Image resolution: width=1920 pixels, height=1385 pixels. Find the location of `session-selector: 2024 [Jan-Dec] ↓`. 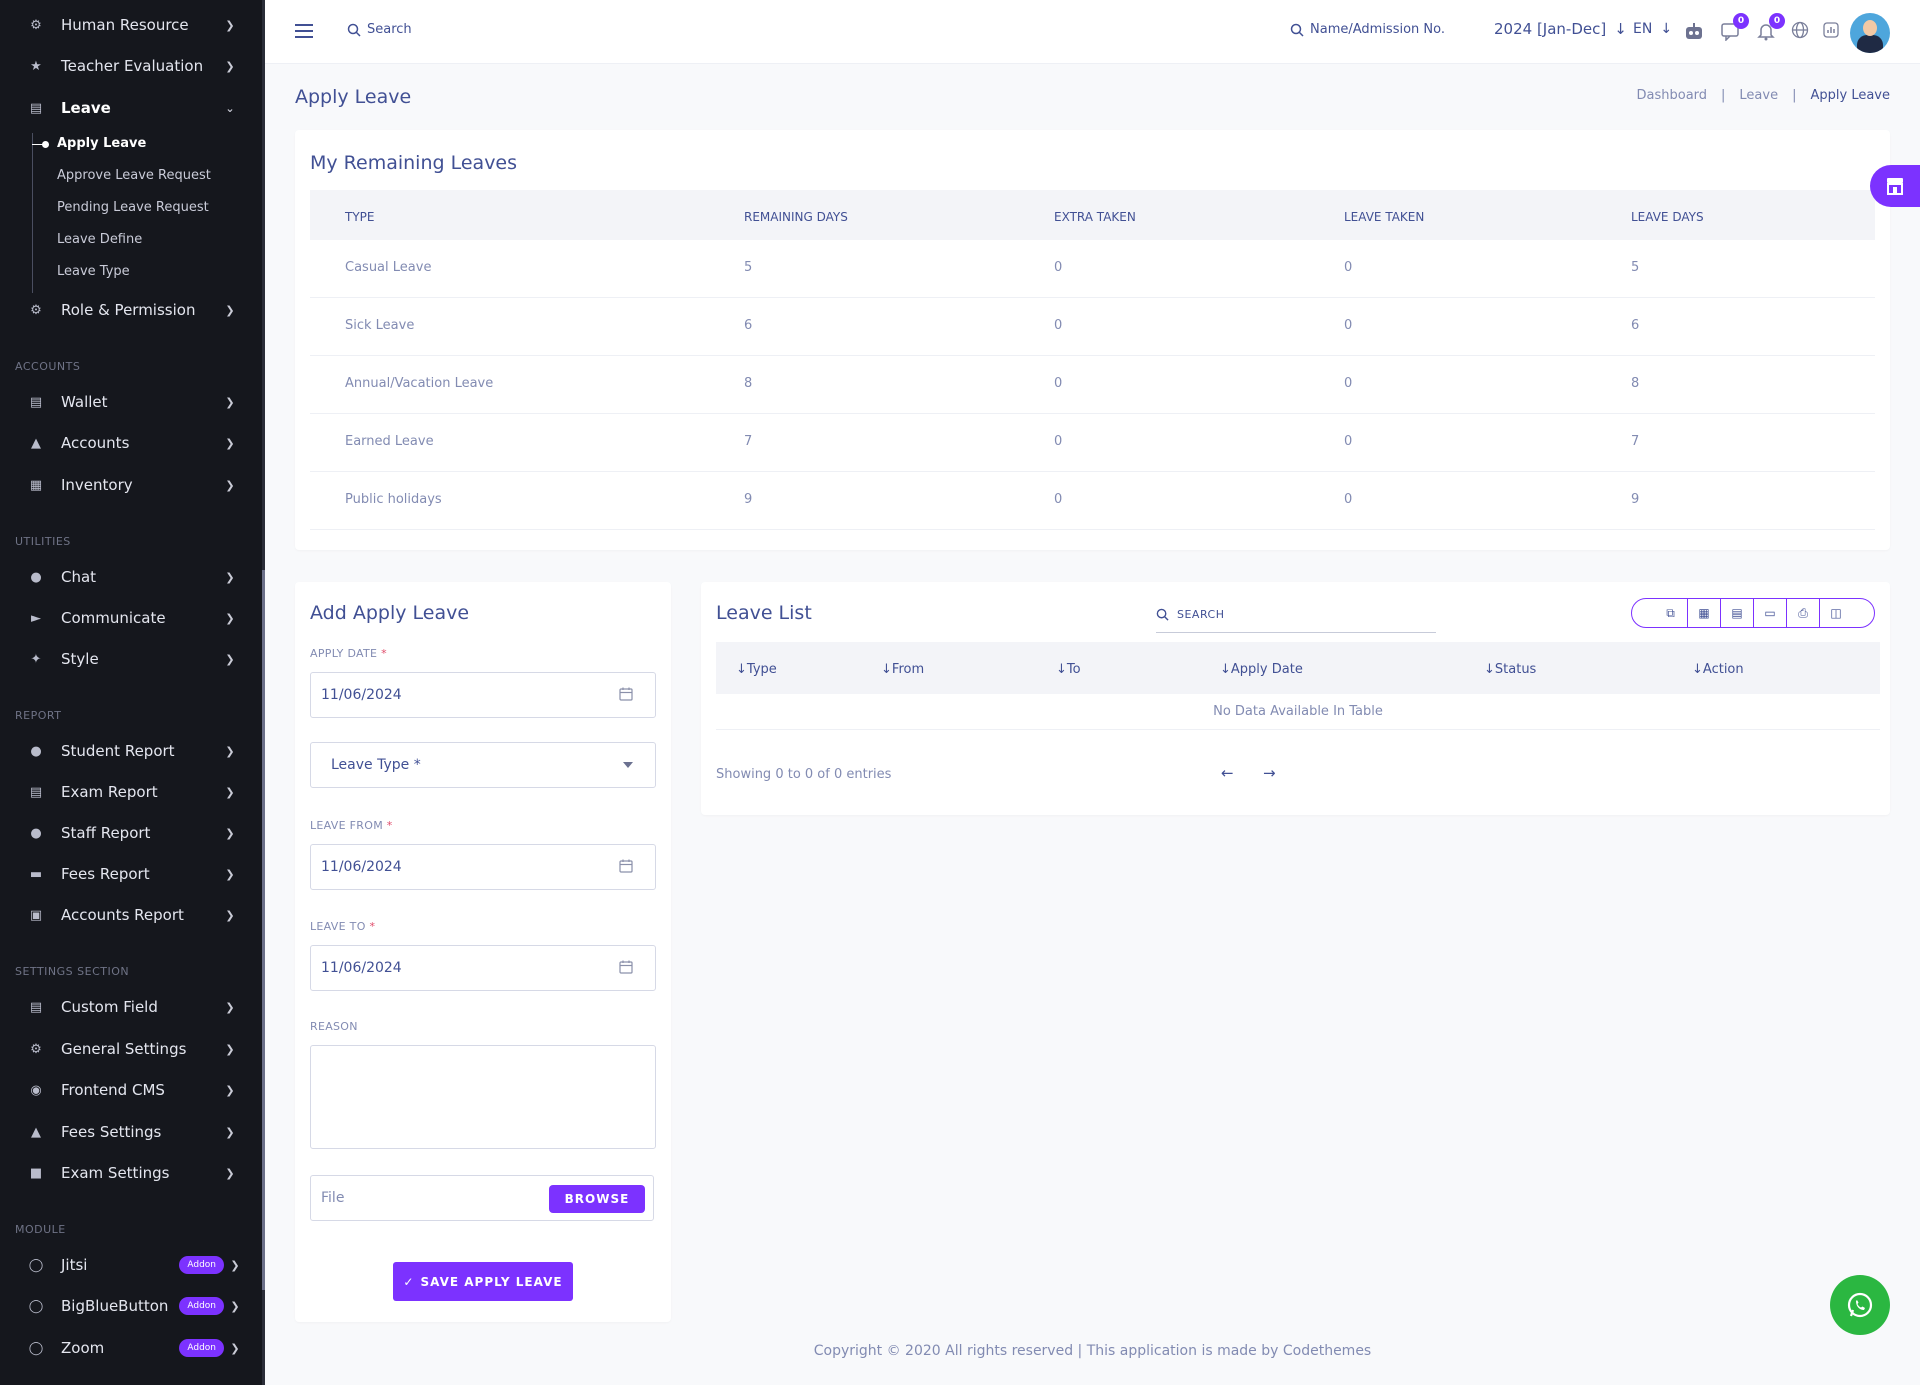

session-selector: 2024 [Jan-Dec] ↓ is located at coordinates (1560, 29).